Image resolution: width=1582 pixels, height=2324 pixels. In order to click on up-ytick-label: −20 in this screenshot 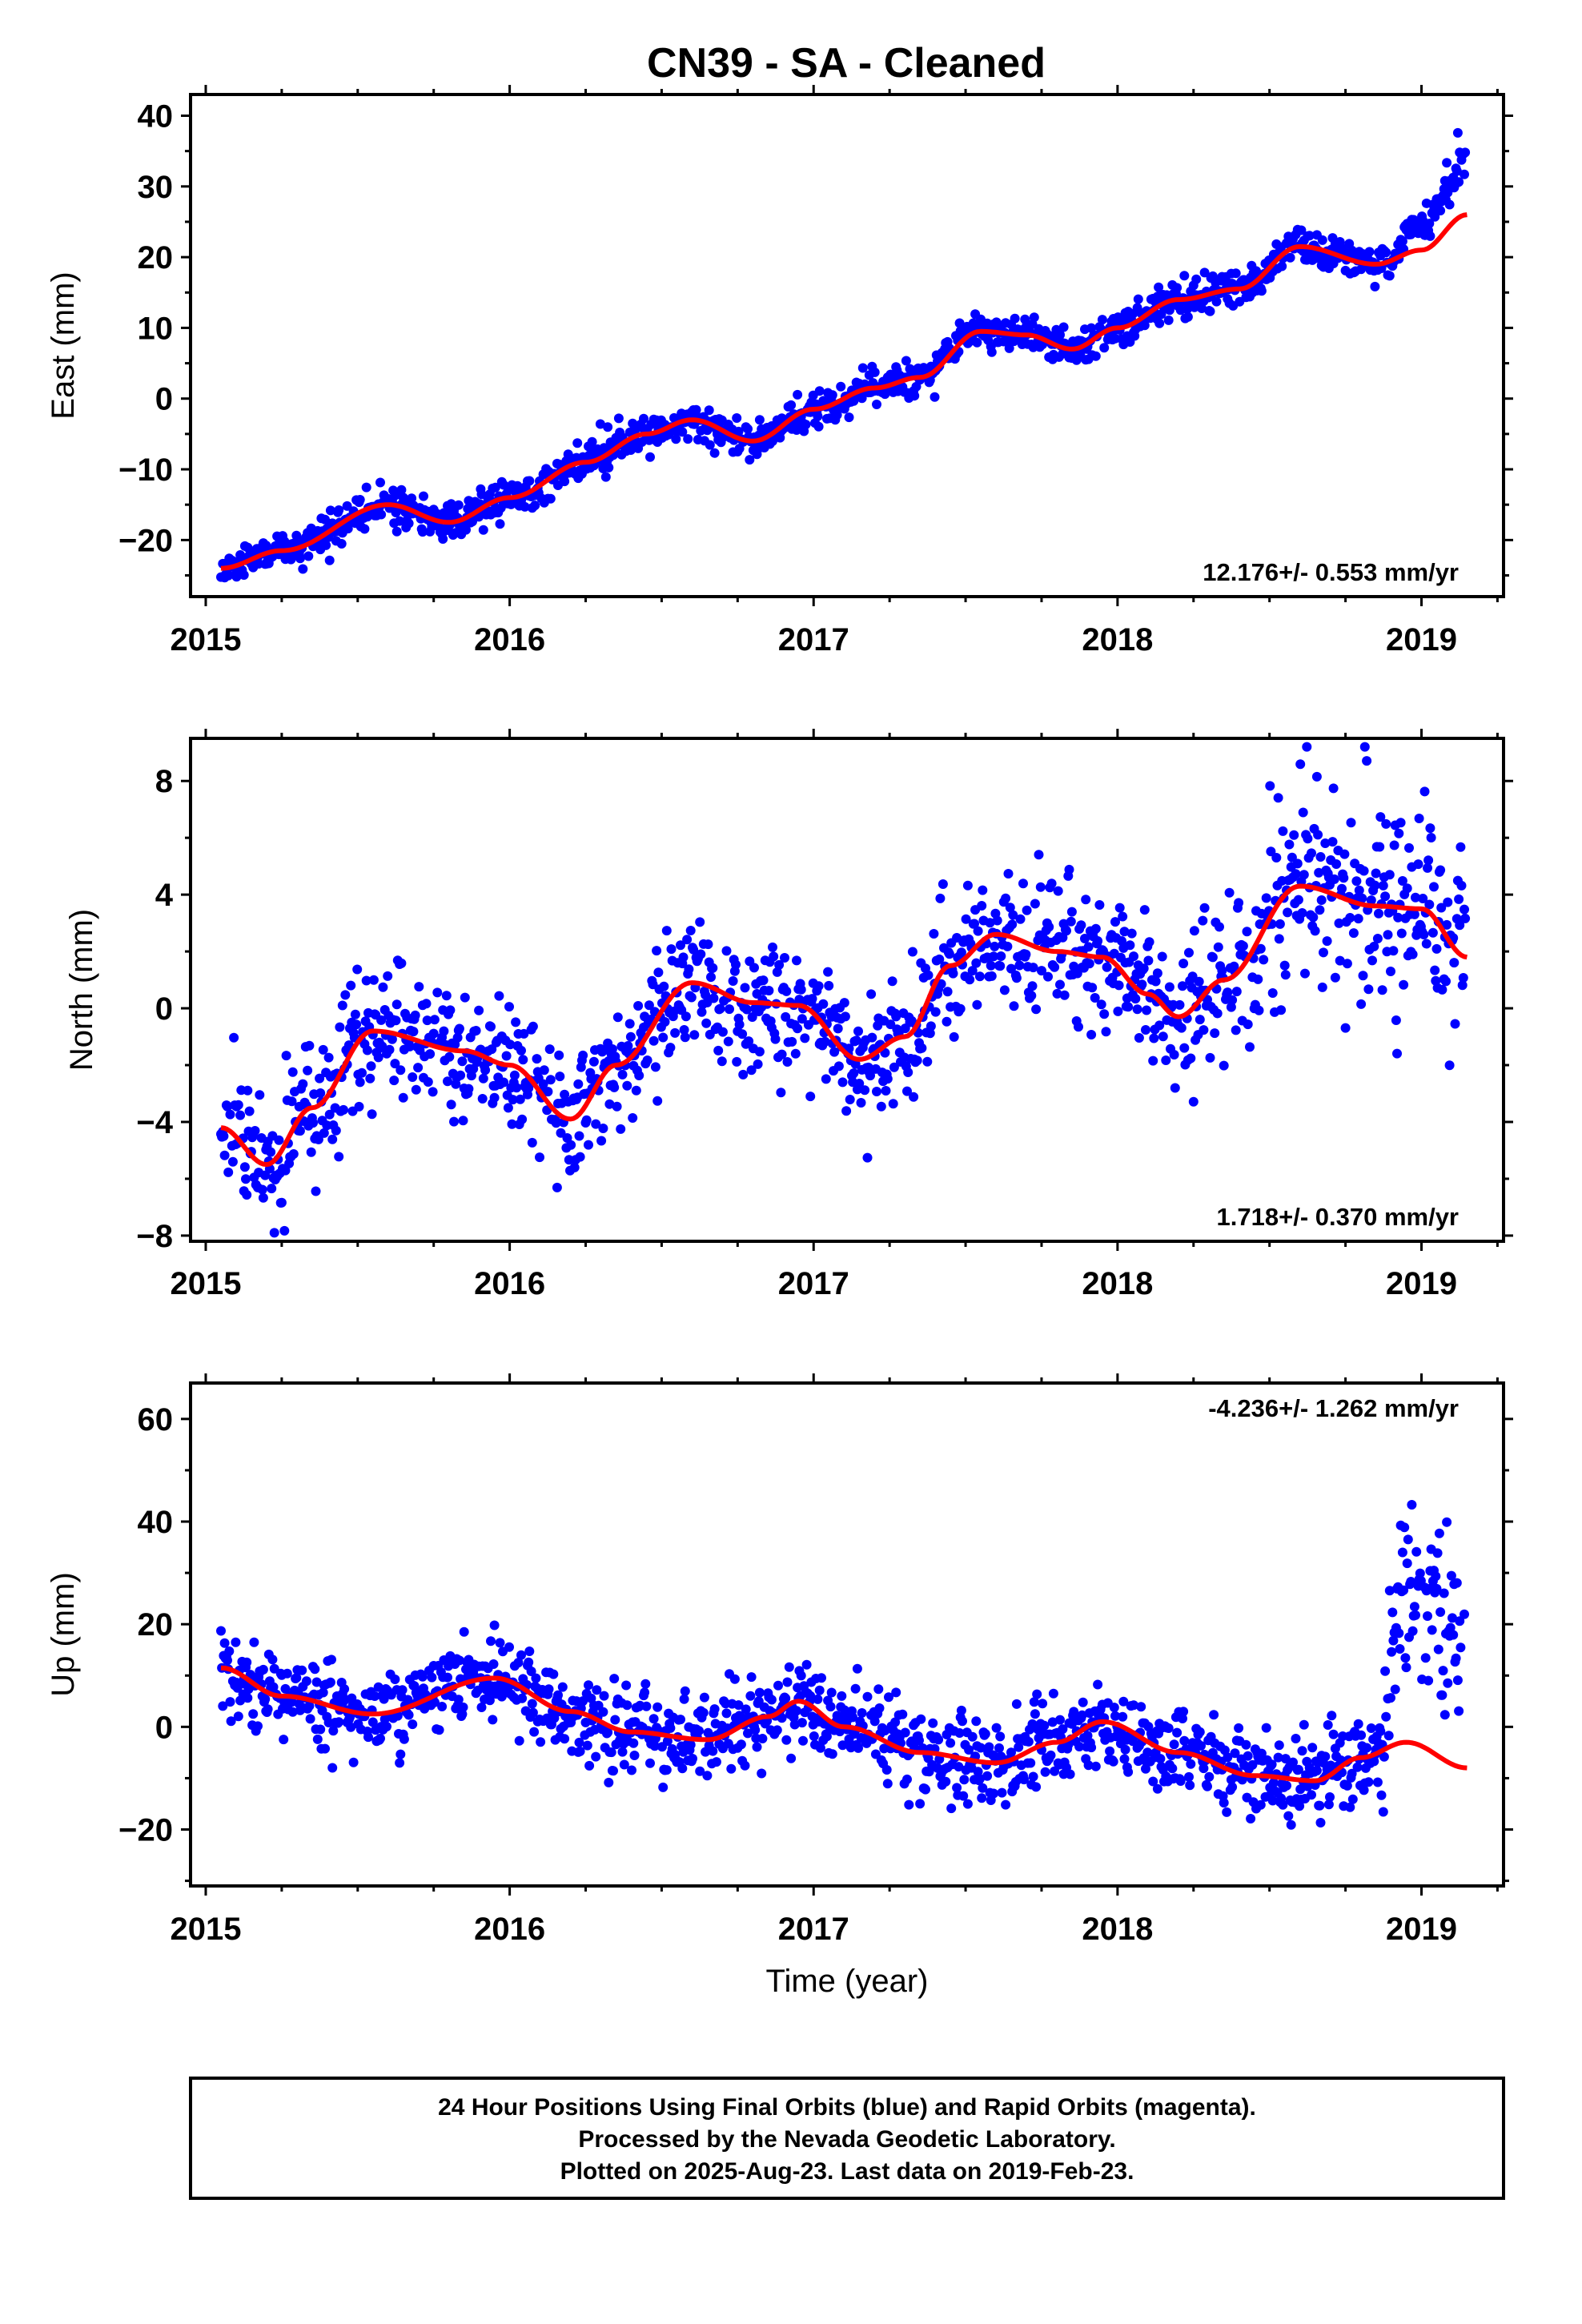, I will do `click(145, 1830)`.